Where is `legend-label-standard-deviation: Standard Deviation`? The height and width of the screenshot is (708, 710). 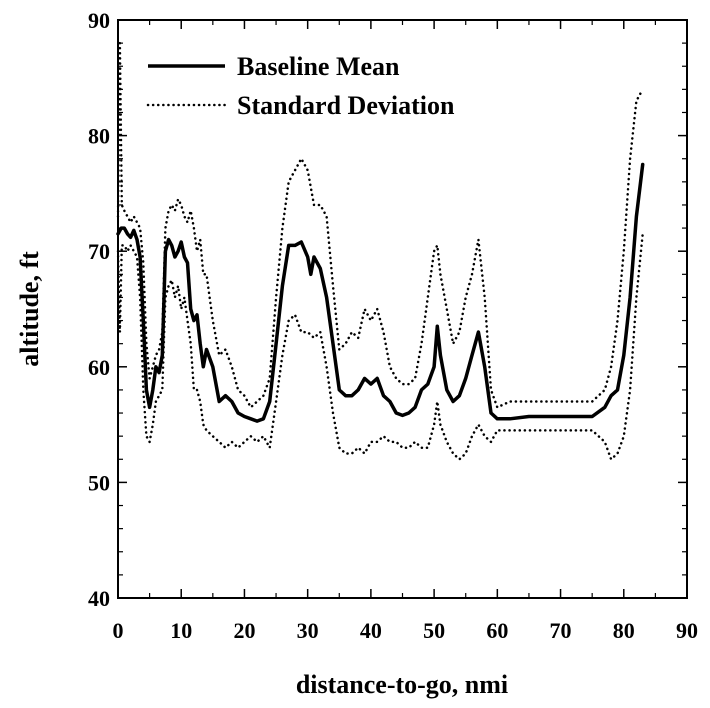
legend-label-standard-deviation: Standard Deviation is located at coordinates (346, 105).